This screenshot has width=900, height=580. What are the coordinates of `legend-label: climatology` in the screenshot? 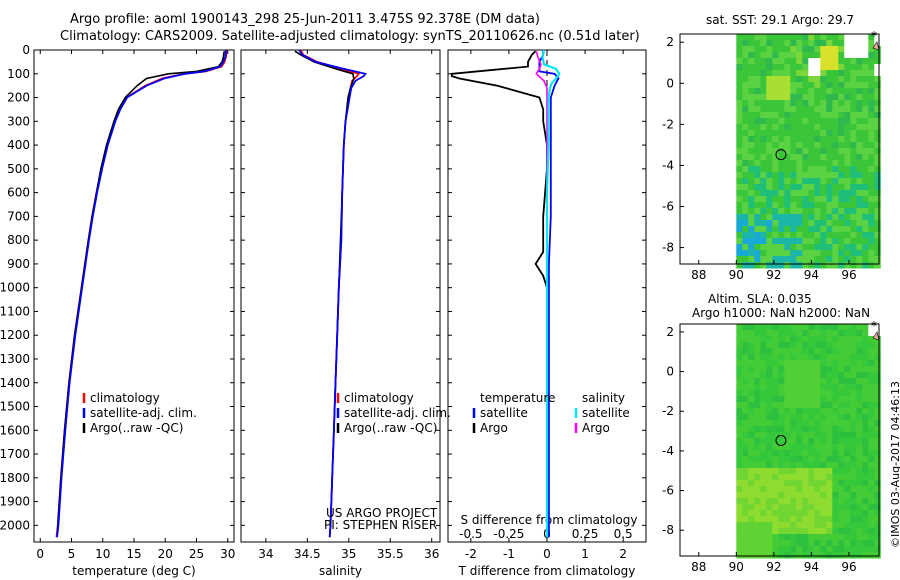 It's located at (125, 398).